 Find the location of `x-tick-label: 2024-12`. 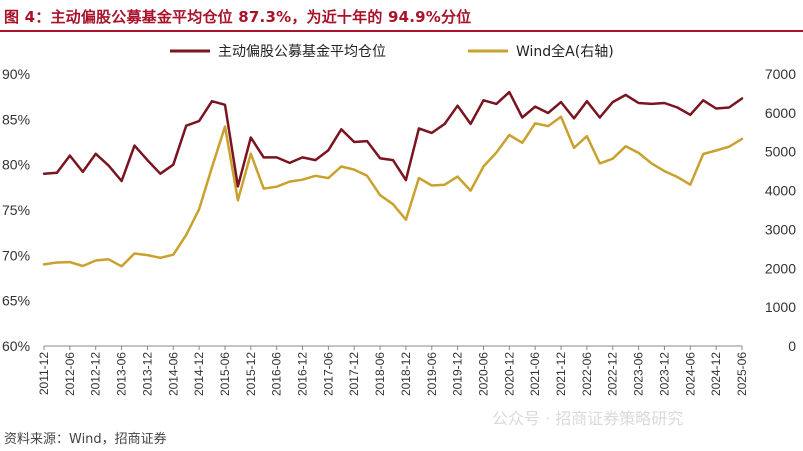

x-tick-label: 2024-12 is located at coordinates (716, 374).